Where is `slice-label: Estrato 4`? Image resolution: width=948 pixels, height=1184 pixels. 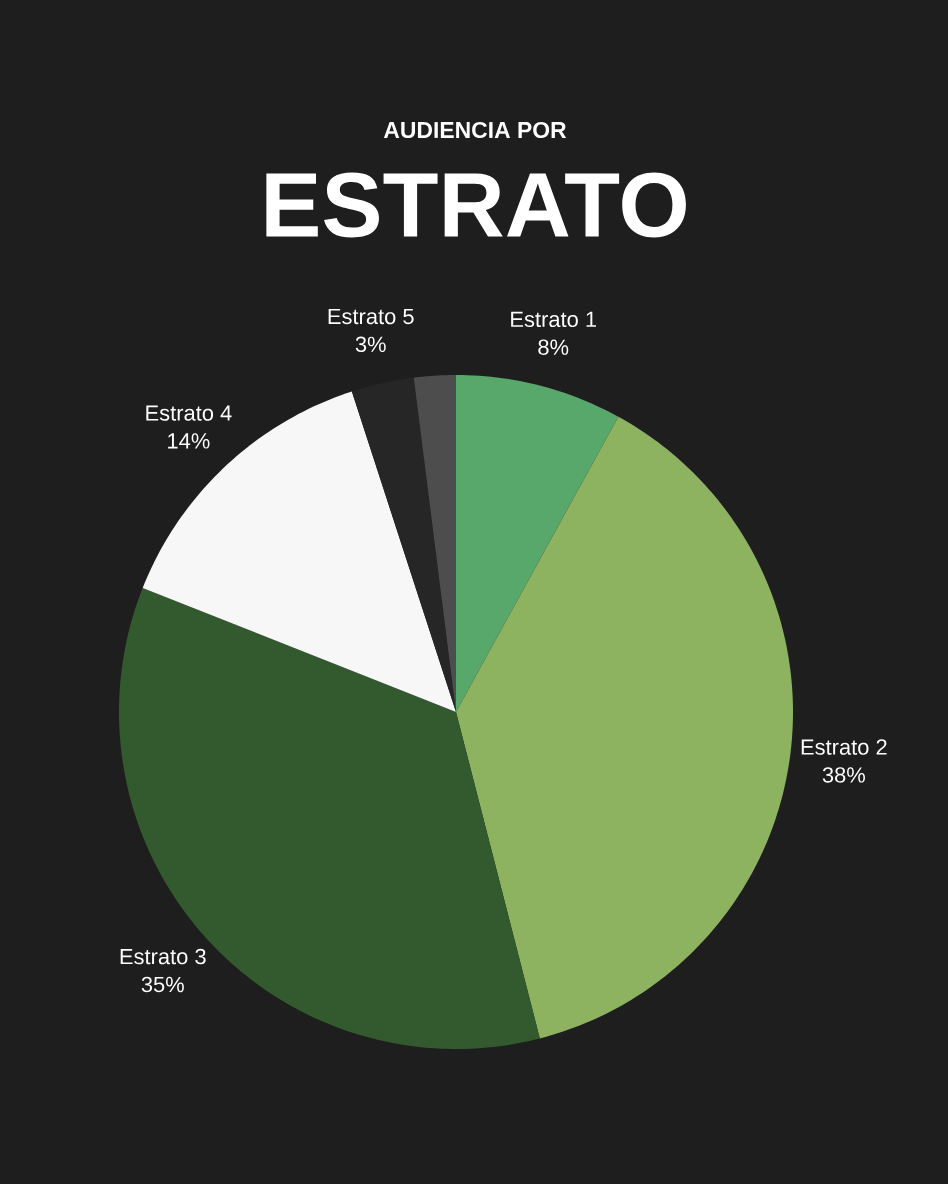 slice-label: Estrato 4 is located at coordinates (189, 413).